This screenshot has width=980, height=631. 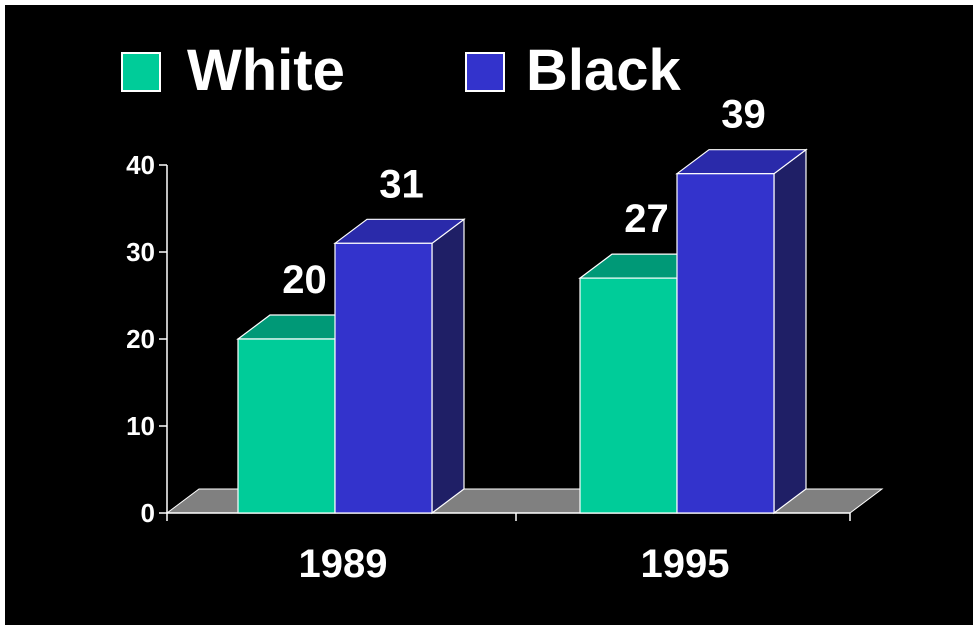 I want to click on legend: White Black, so click(x=401, y=70).